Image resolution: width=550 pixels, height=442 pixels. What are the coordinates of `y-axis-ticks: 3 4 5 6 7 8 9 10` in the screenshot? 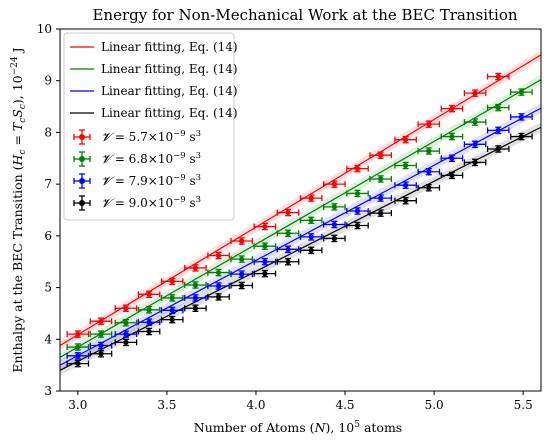 It's located at (48, 210).